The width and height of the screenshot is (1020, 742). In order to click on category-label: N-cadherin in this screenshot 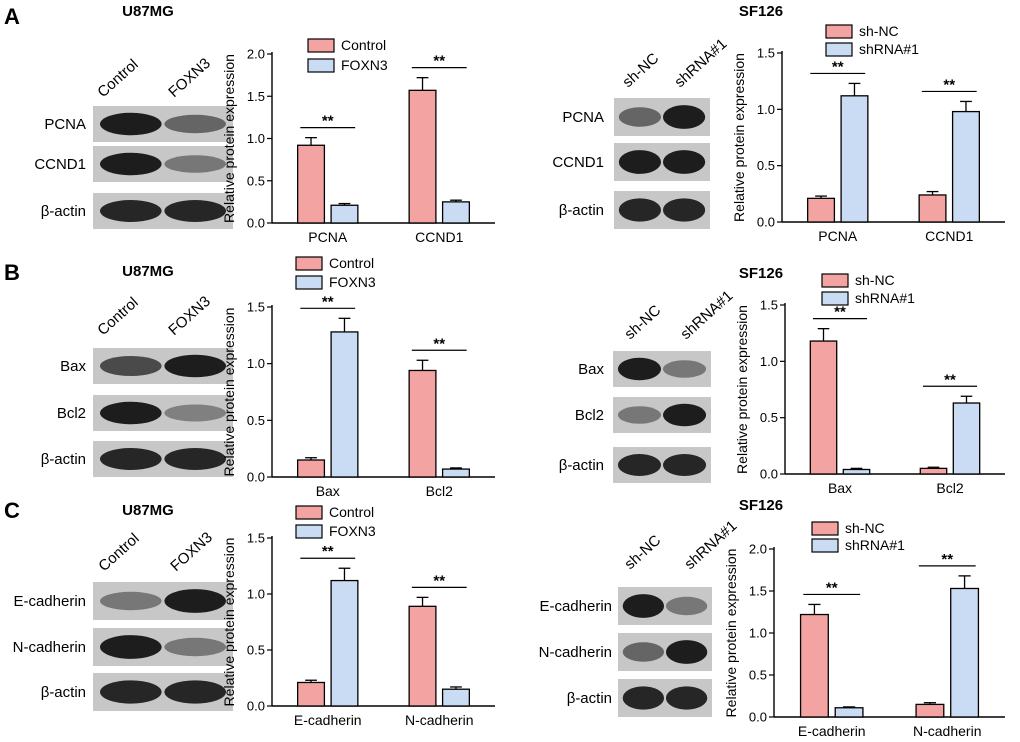, I will do `click(439, 720)`.